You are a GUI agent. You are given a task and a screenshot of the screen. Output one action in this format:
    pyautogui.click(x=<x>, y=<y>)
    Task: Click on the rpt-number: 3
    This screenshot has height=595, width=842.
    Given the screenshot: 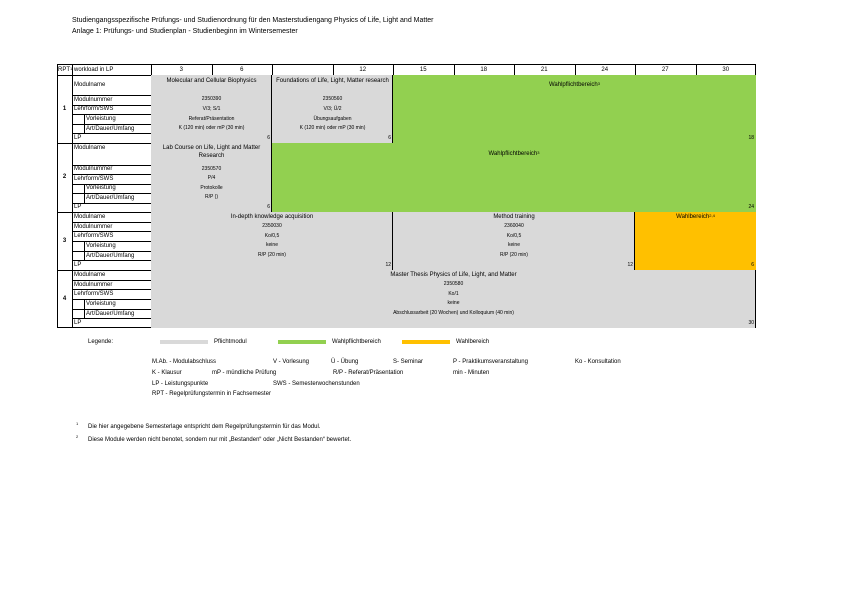 What is the action you would take?
    pyautogui.click(x=64, y=241)
    